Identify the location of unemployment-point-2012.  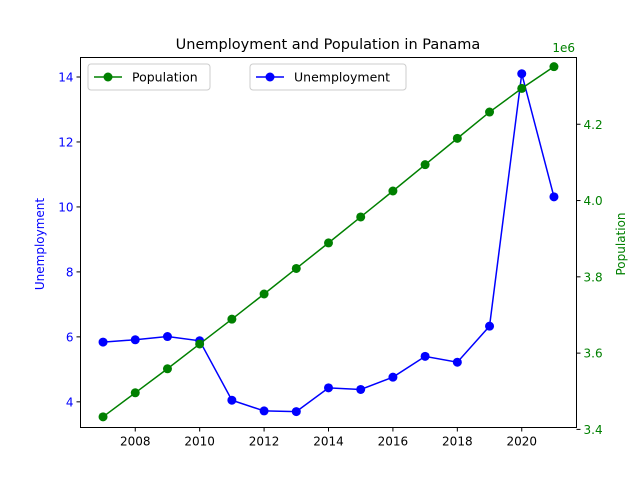
(264, 411).